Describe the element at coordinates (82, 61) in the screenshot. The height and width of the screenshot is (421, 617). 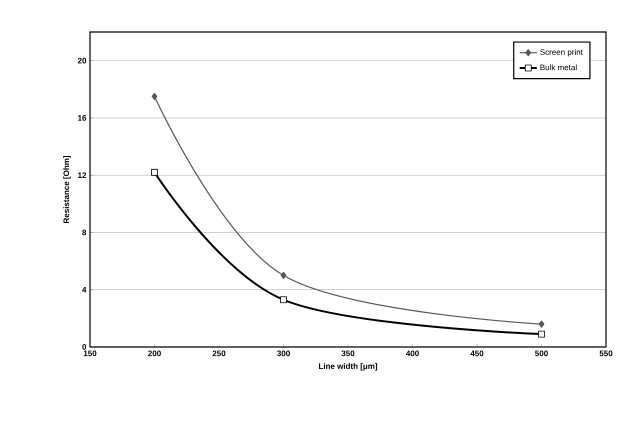
I see `y-tick-label: 20` at that location.